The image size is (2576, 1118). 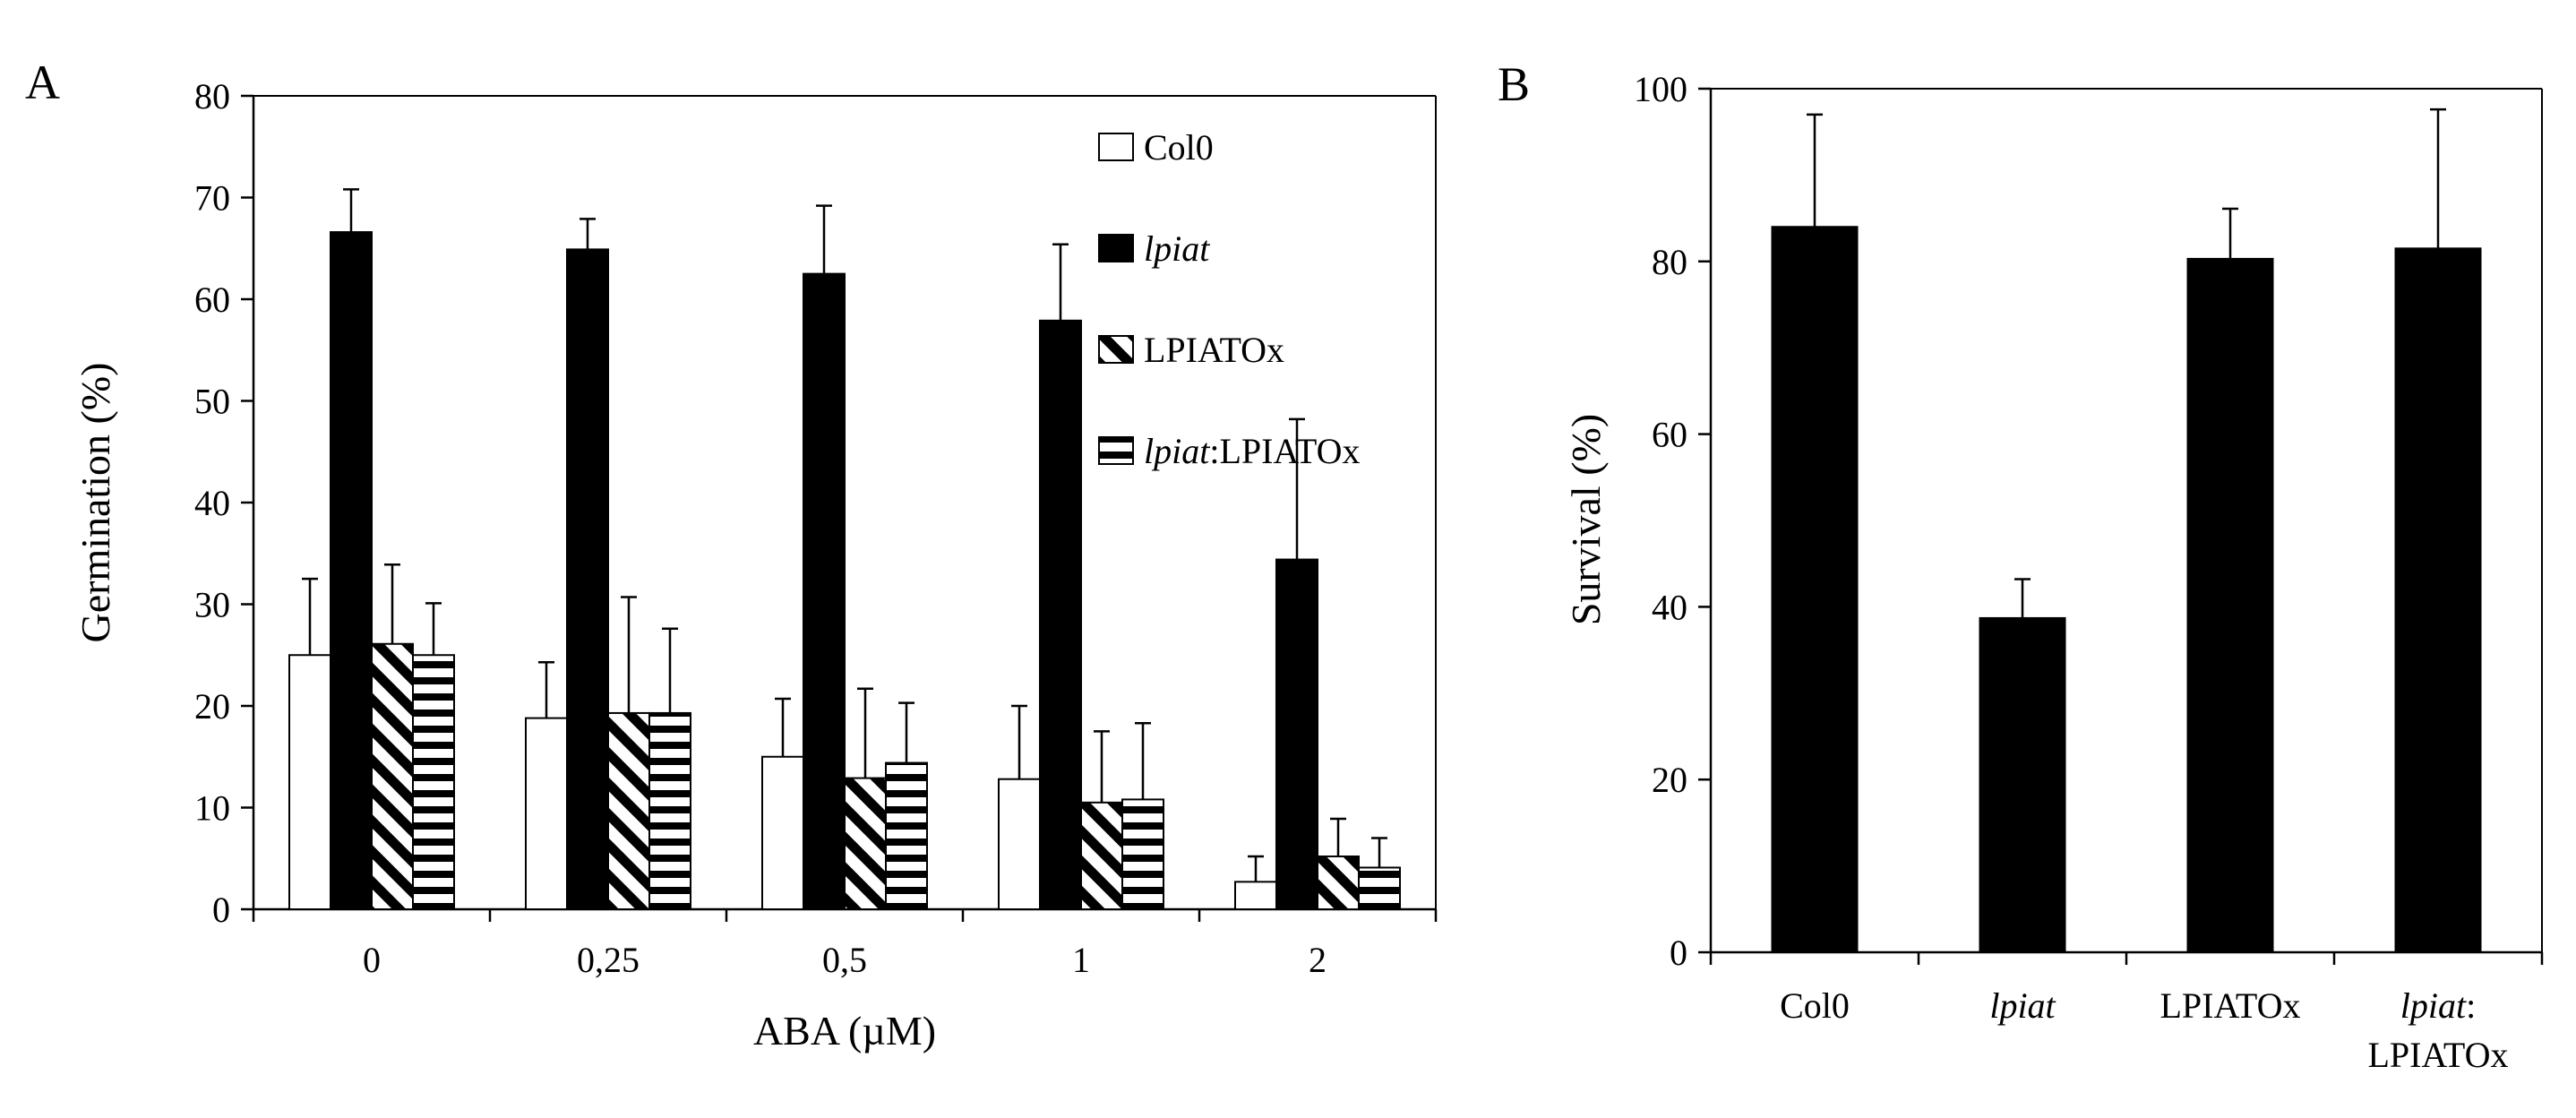 What do you see at coordinates (42, 82) in the screenshot?
I see `panel-label-a: A` at bounding box center [42, 82].